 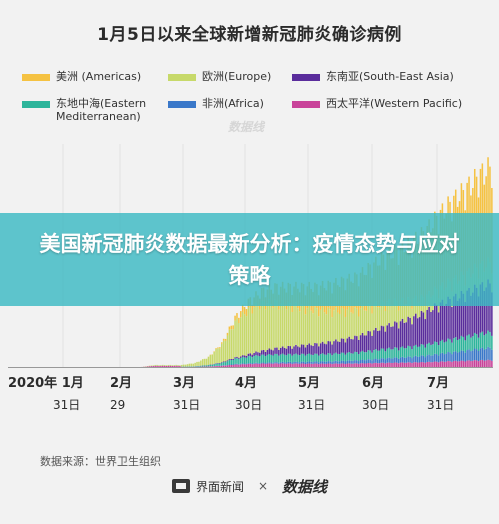 I want to click on legend-label: 美洲 (Americas), so click(x=99, y=76).